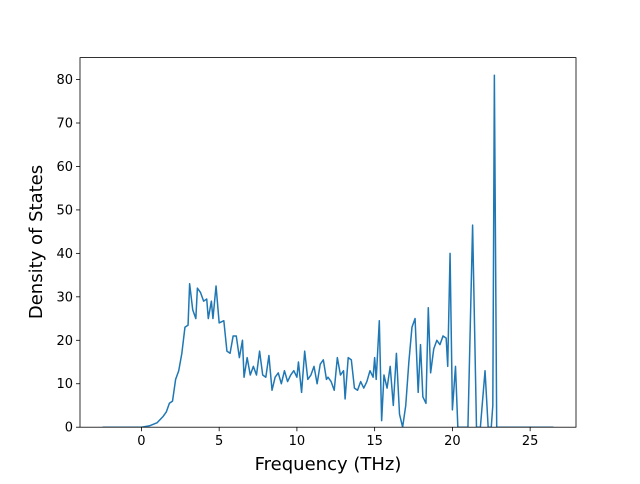  I want to click on x-tick-label: 10, so click(297, 441).